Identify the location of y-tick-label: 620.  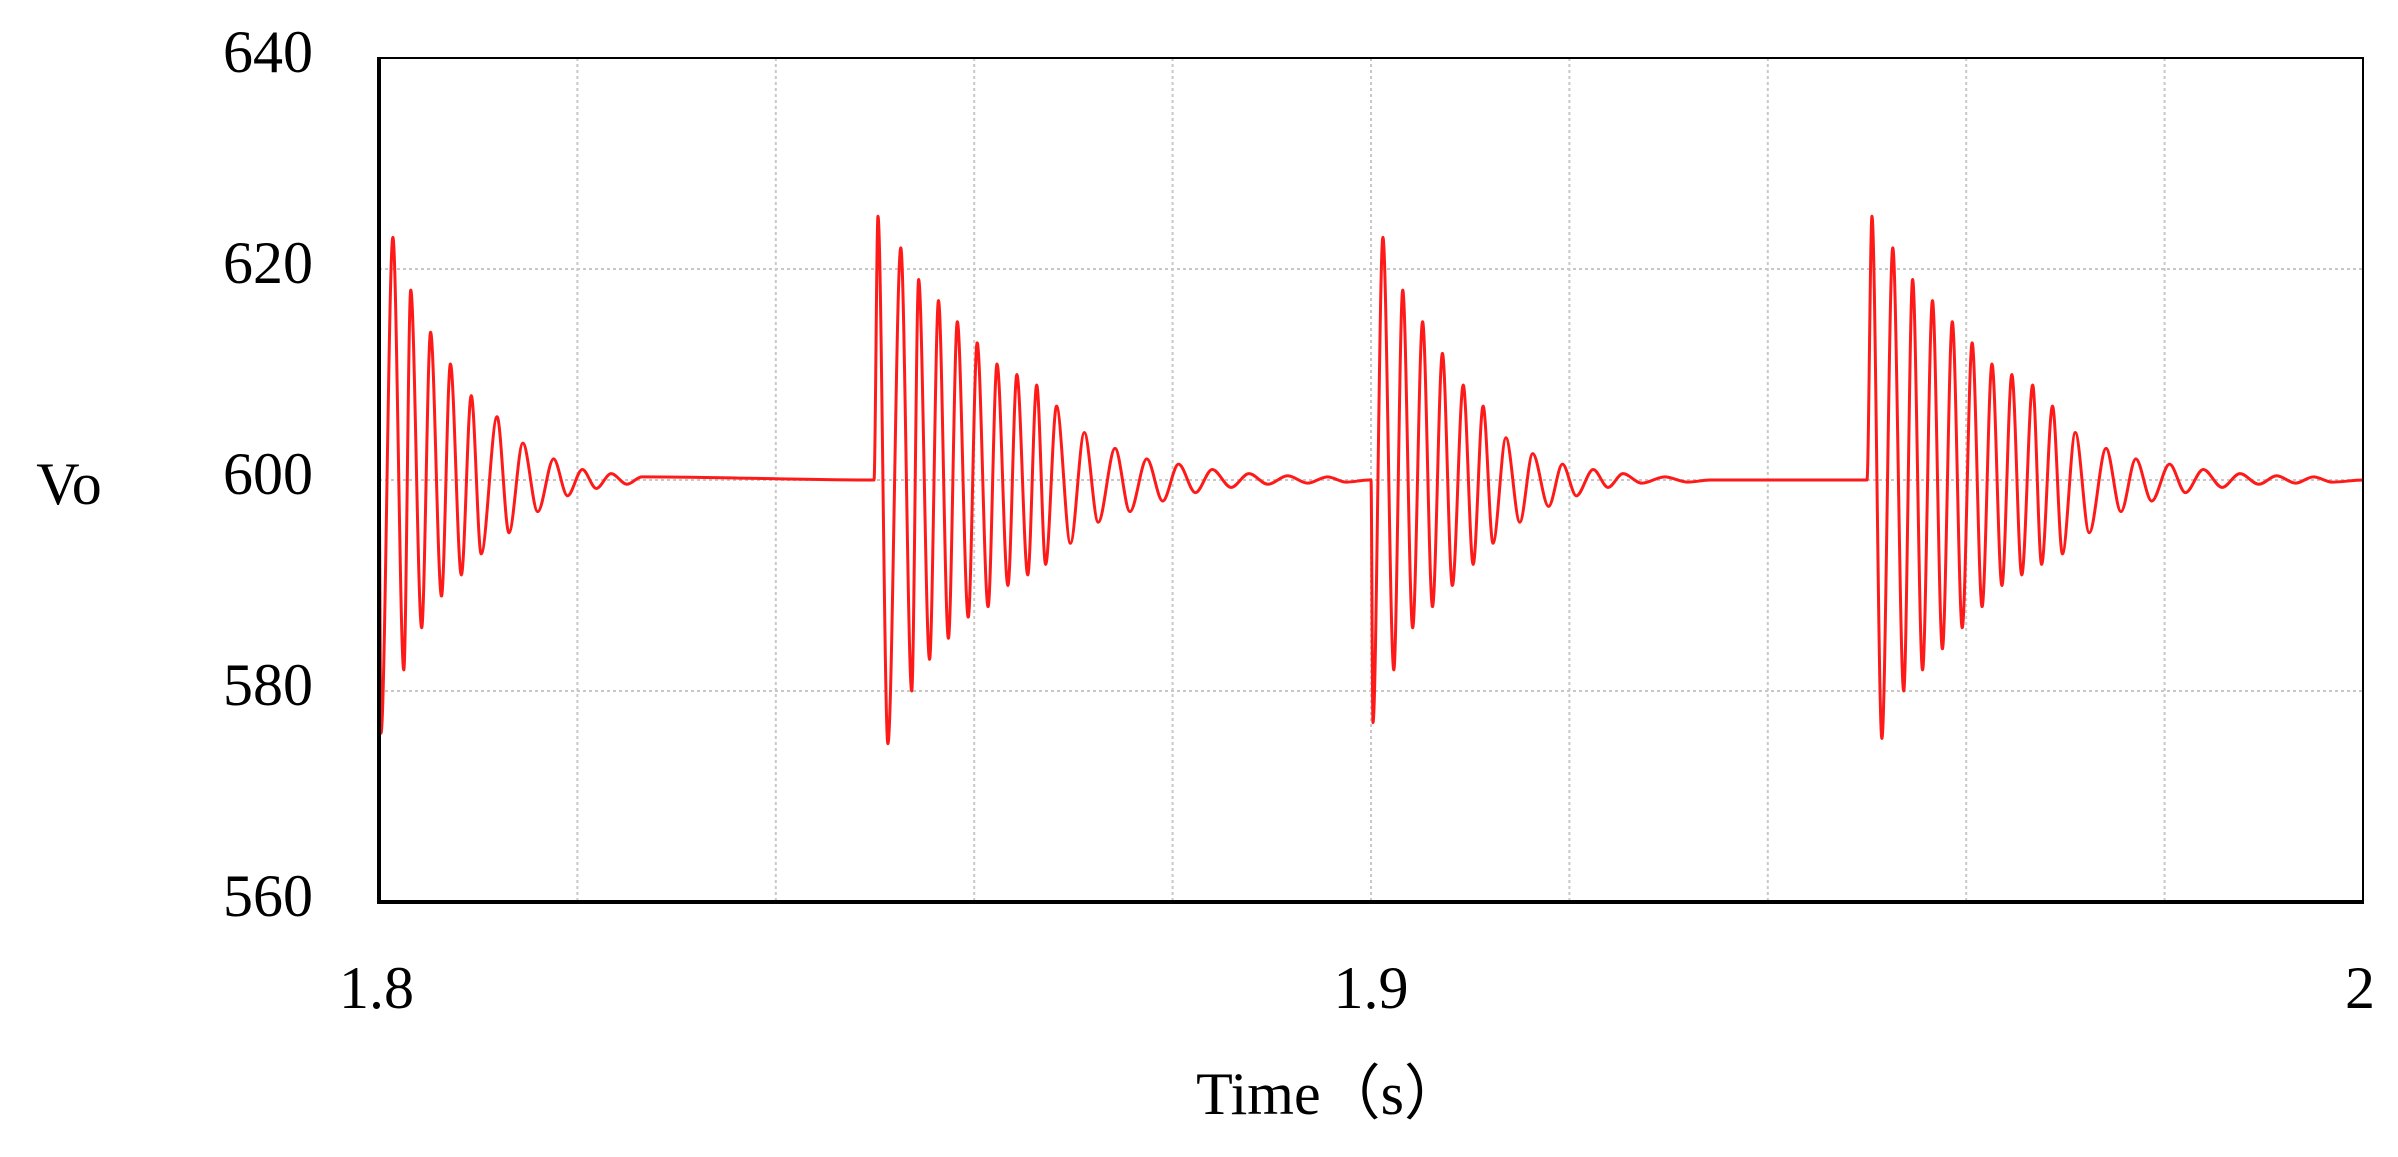
(268, 263).